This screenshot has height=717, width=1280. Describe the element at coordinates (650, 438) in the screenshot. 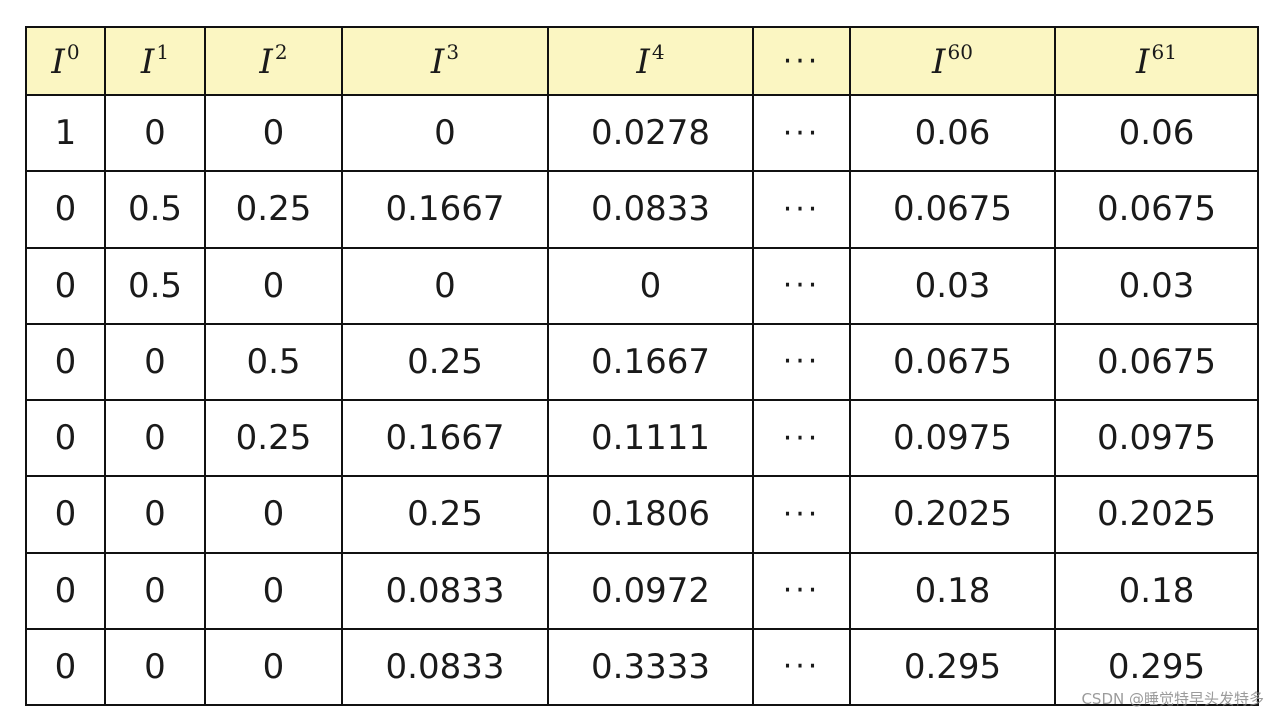

I see `table-cell: 0.1111` at that location.